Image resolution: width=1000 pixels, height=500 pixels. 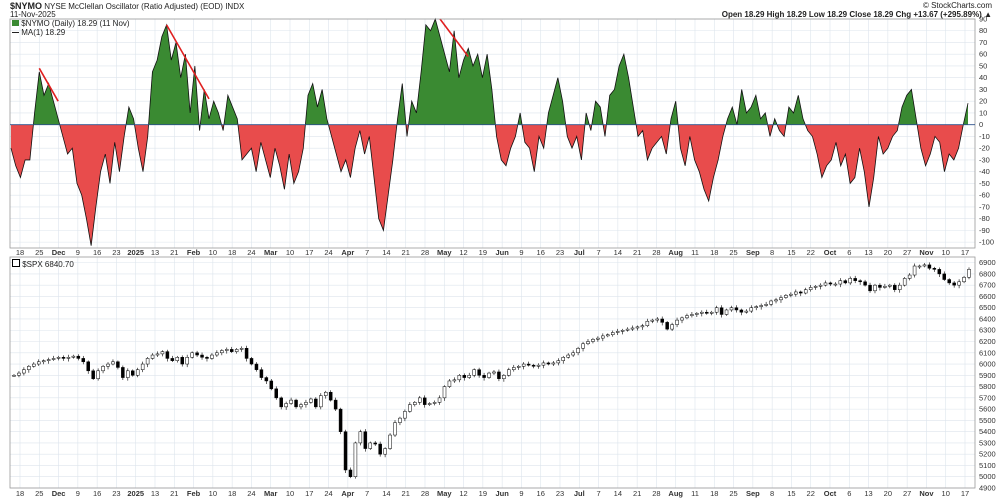 What do you see at coordinates (791, 493) in the screenshot?
I see `spx-xtick-label: 15` at bounding box center [791, 493].